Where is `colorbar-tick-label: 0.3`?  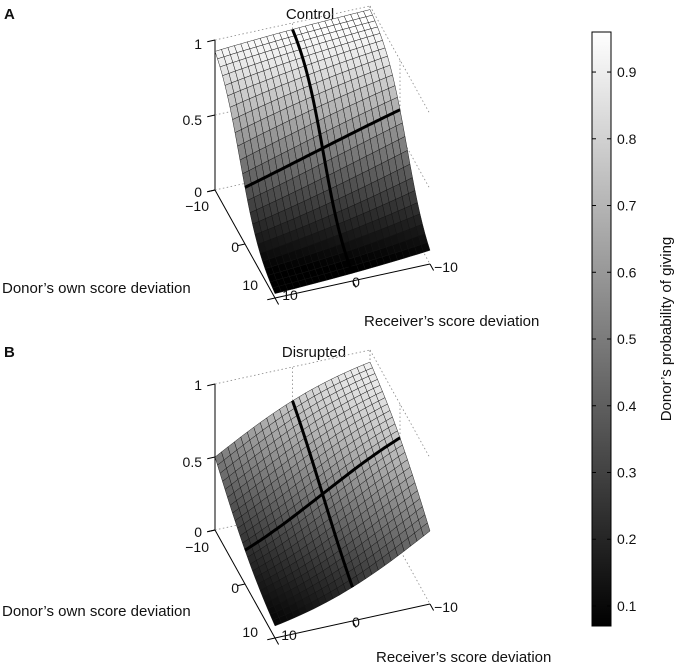
colorbar-tick-label: 0.3 is located at coordinates (627, 472).